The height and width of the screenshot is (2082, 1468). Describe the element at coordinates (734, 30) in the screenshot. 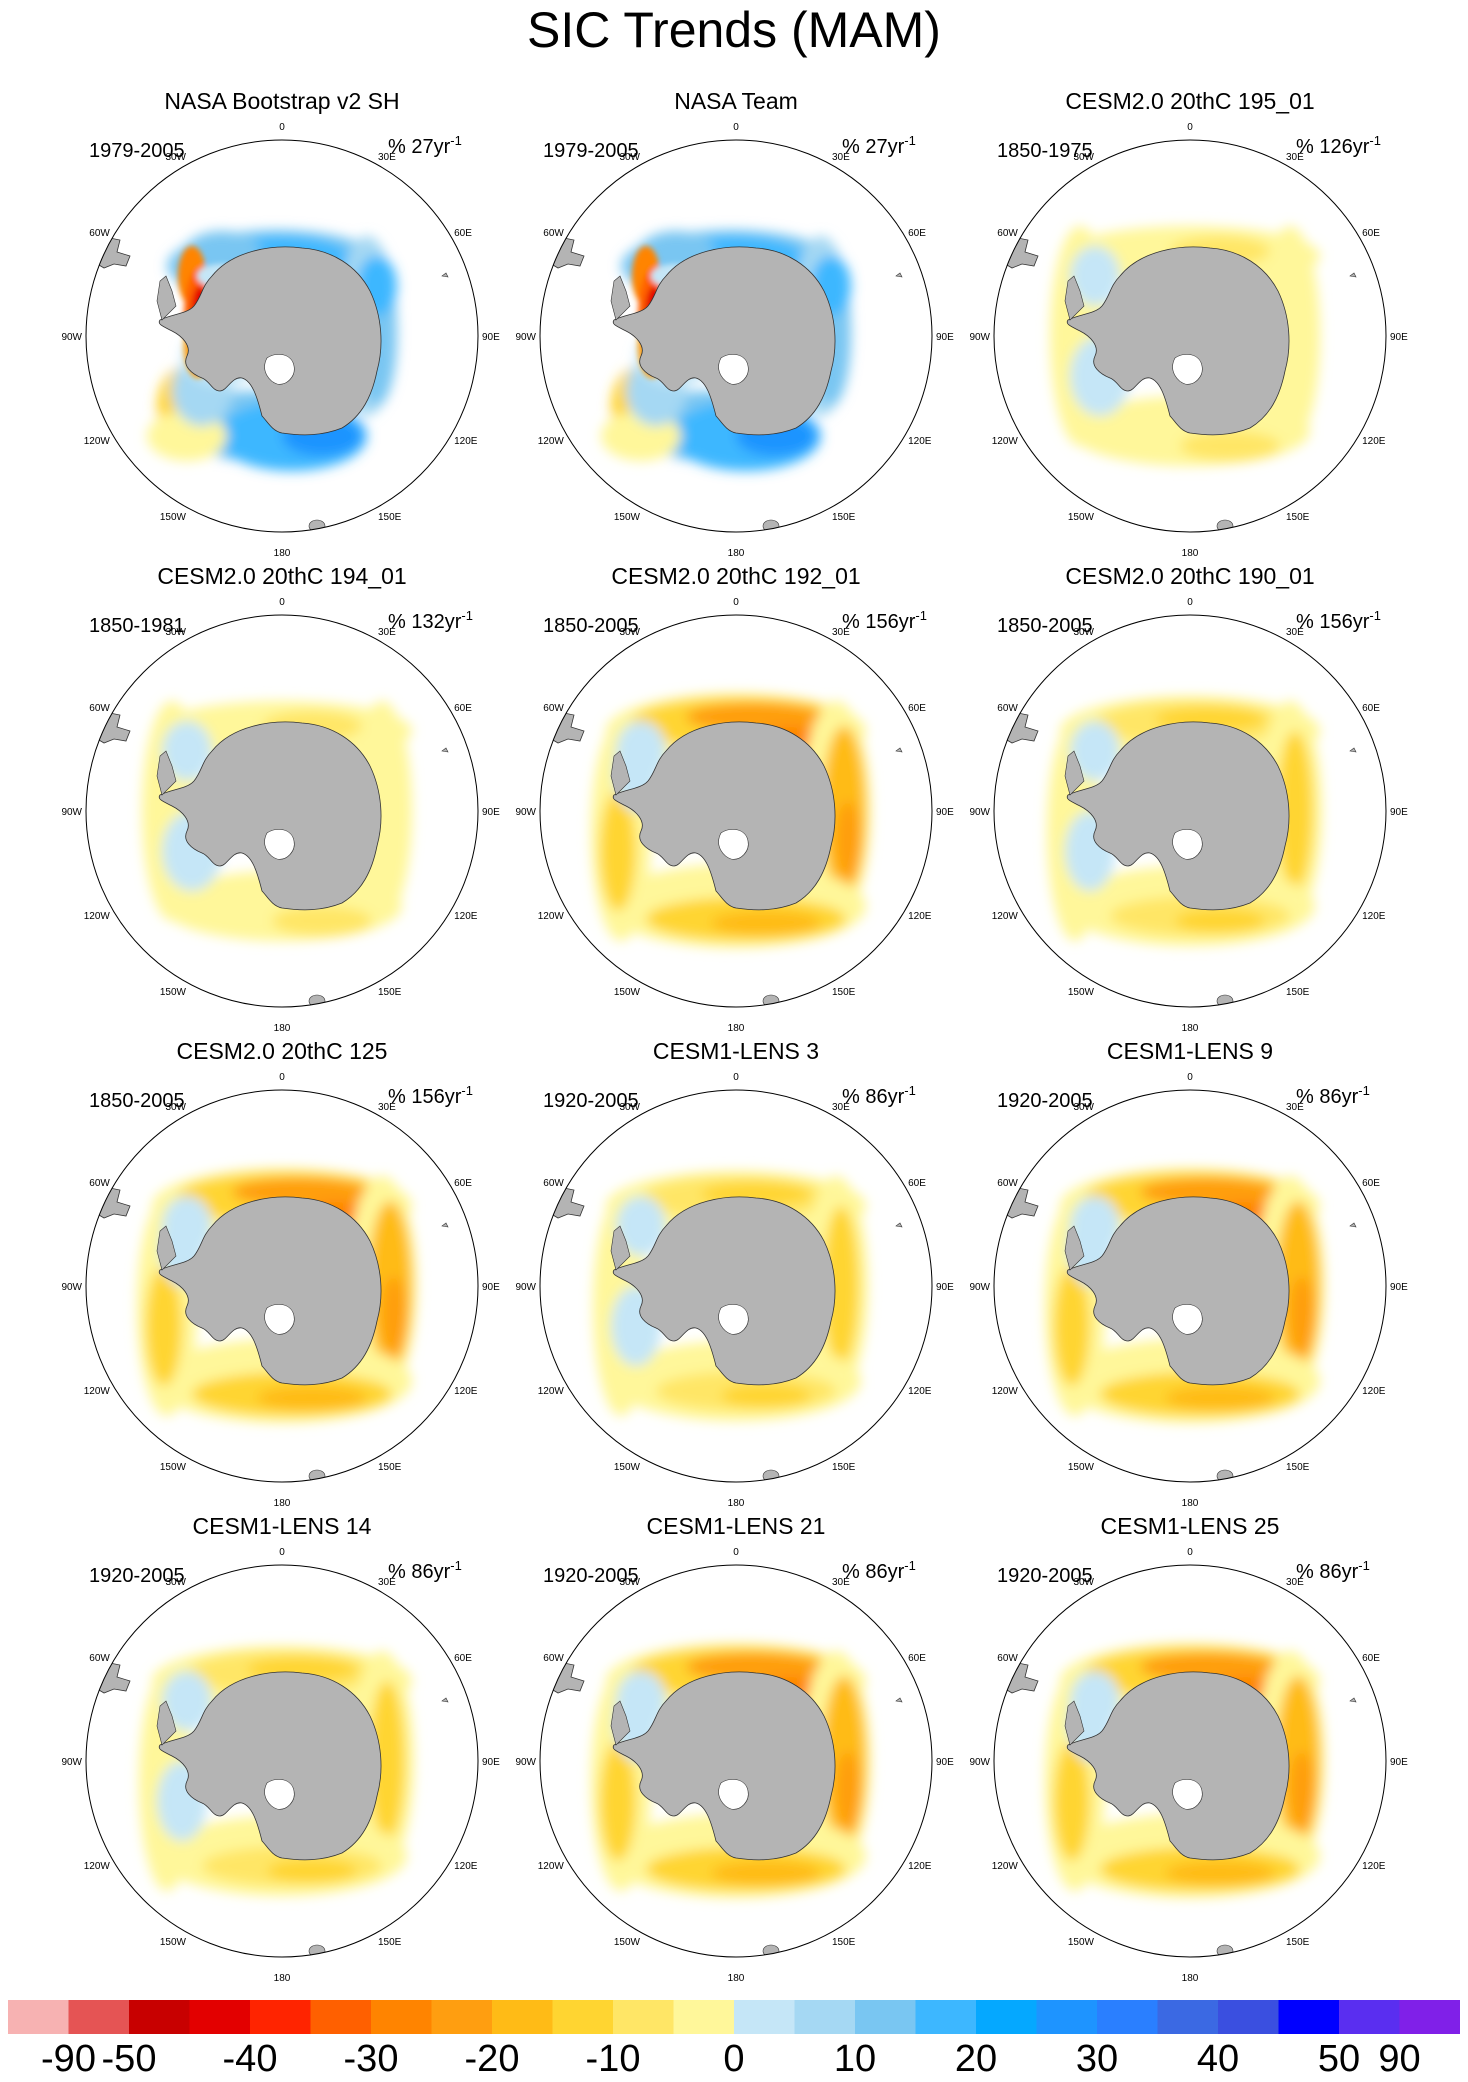

I see `figure-title: SIC Trends (MAM)` at that location.